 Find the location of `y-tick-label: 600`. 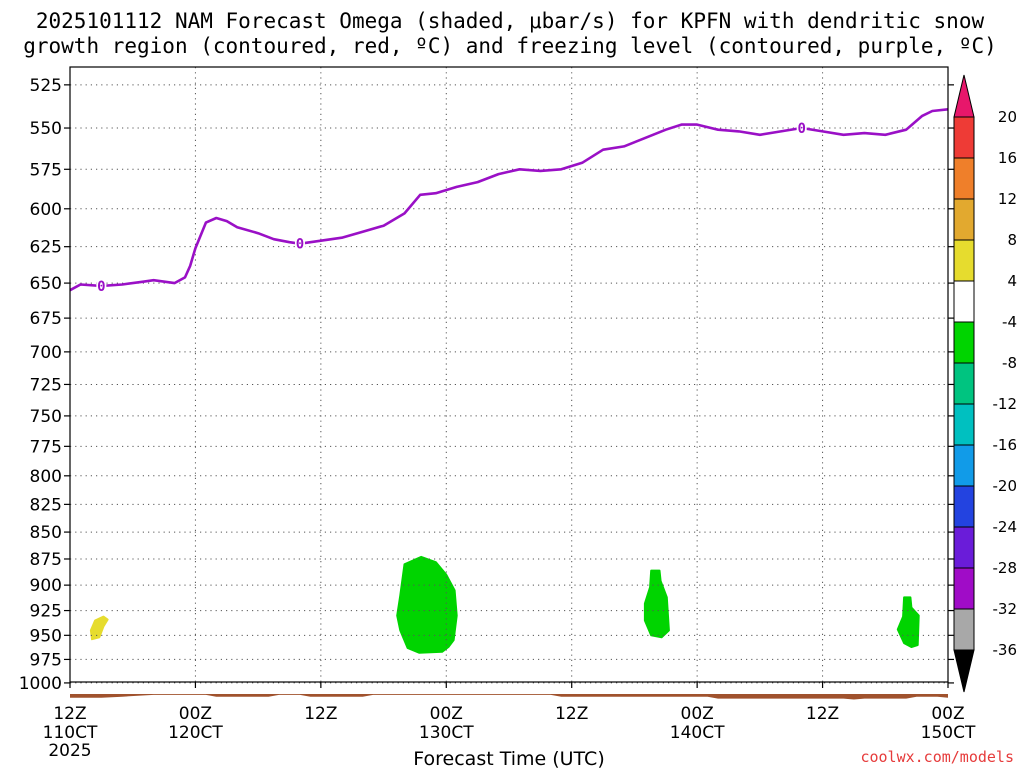

y-tick-label: 600 is located at coordinates (46, 210).